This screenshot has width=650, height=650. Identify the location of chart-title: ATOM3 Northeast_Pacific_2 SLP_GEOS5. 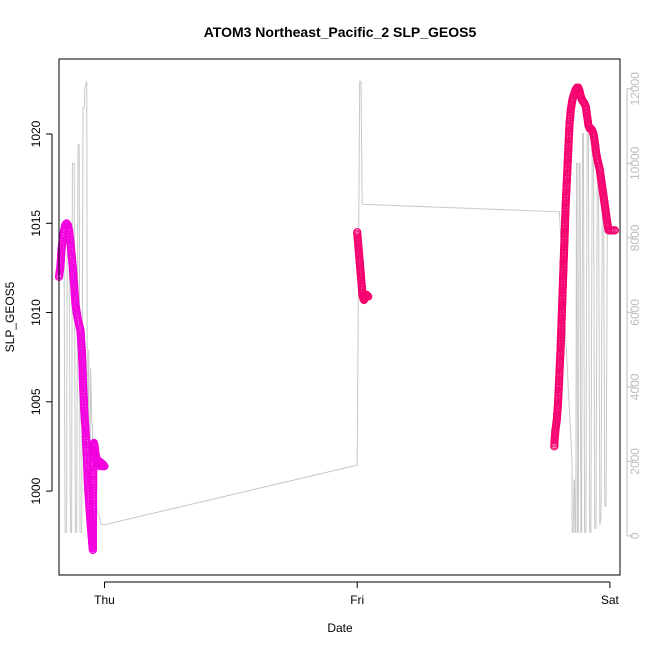
(340, 32).